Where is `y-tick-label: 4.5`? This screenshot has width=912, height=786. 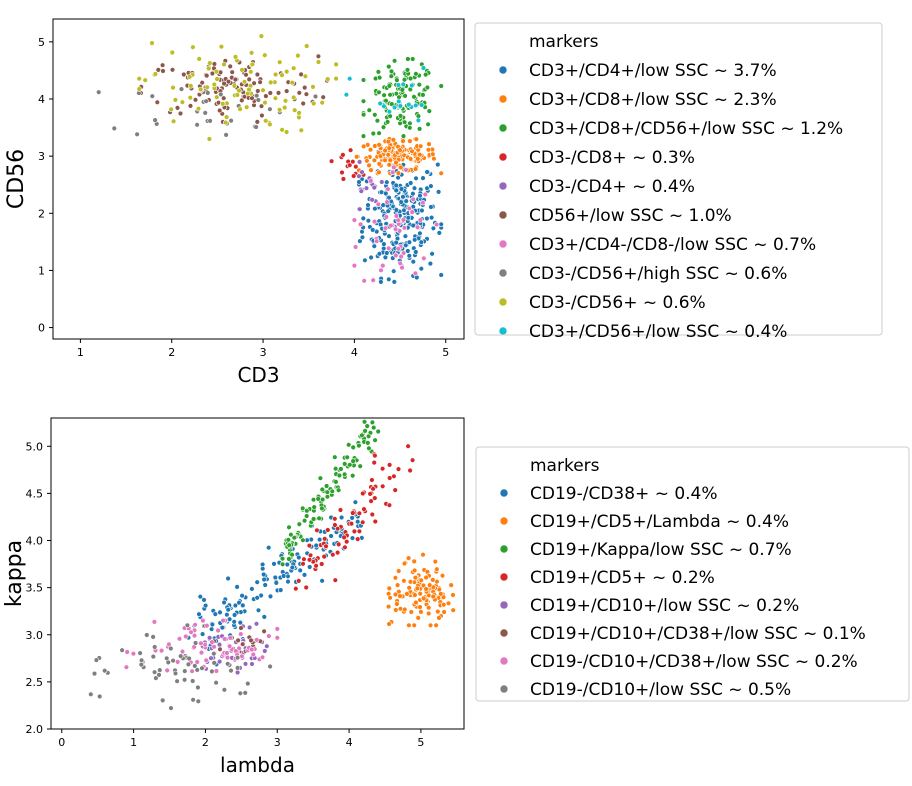 y-tick-label: 4.5 is located at coordinates (35, 493).